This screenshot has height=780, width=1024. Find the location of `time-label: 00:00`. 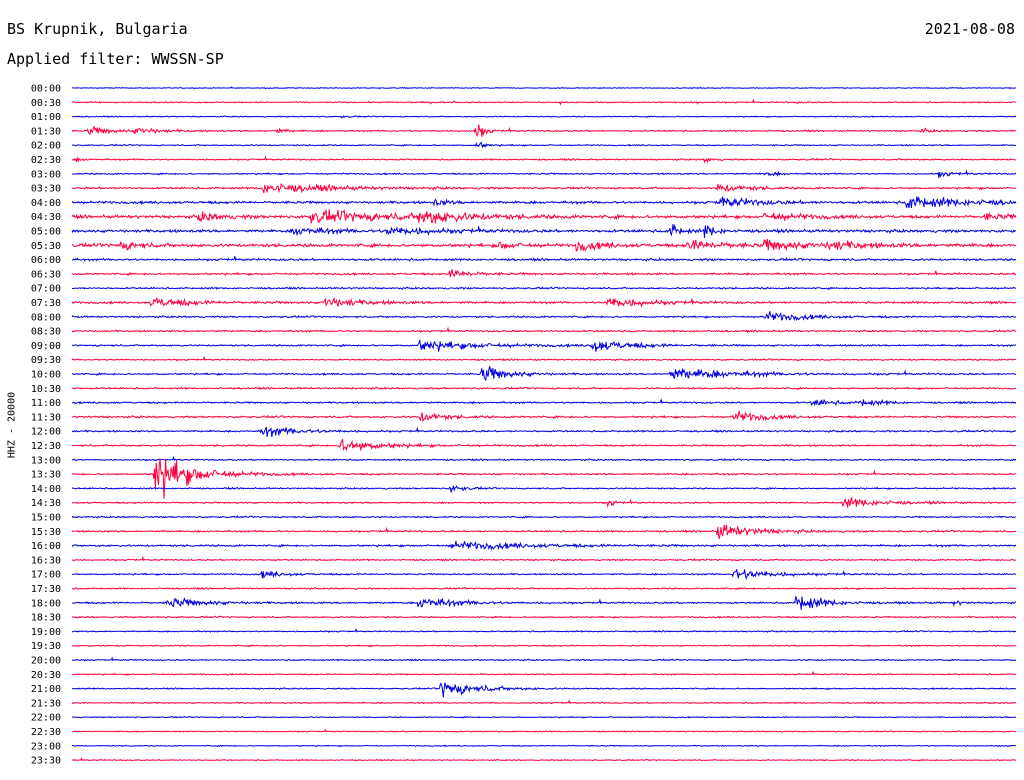

time-label: 00:00 is located at coordinates (46, 89).